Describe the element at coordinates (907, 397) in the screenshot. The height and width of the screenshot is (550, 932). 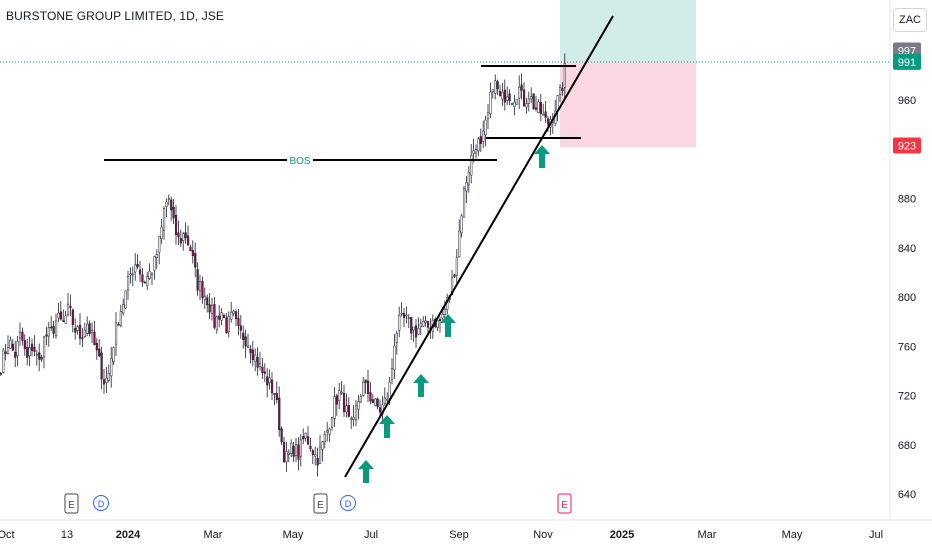
I see `y-tick-label: 720` at that location.